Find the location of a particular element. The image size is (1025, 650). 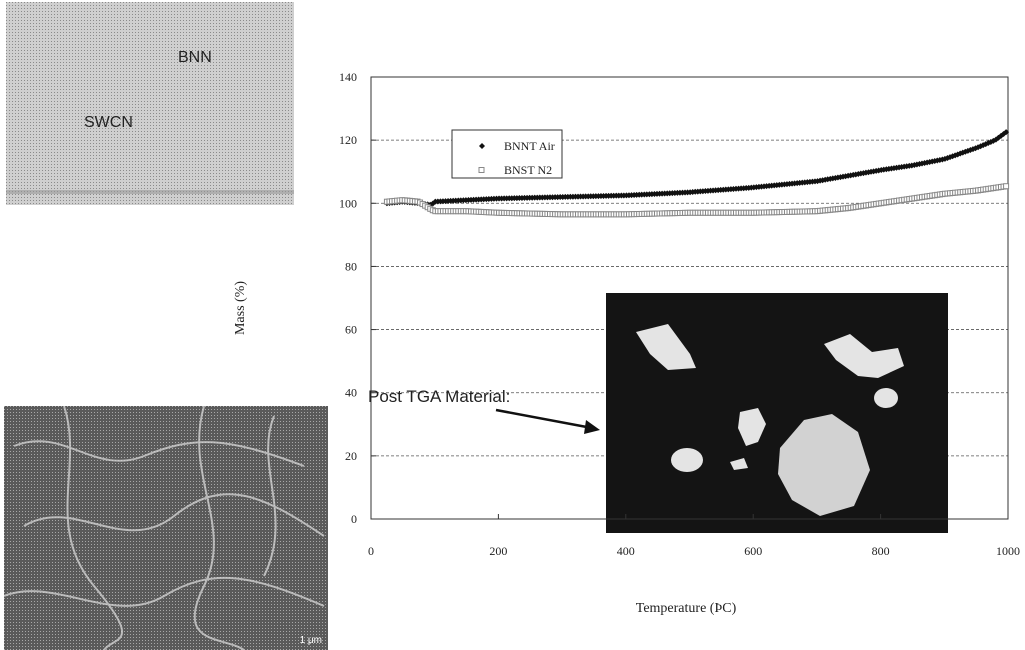

legend-box is located at coordinates (507, 154).